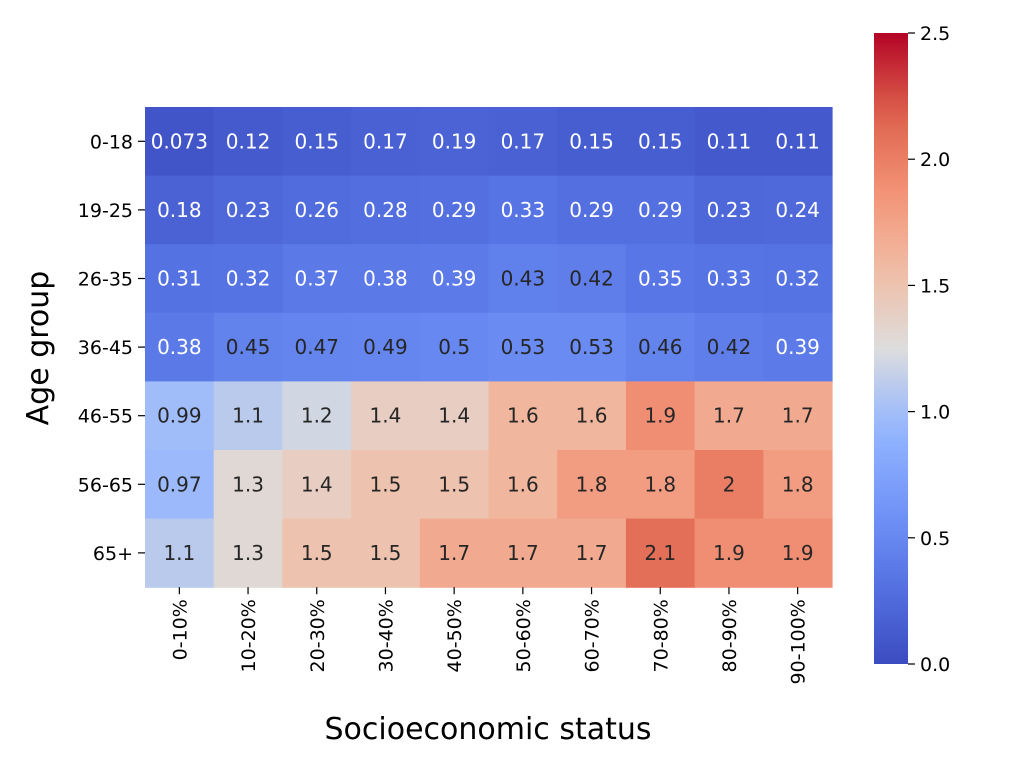  What do you see at coordinates (386, 635) in the screenshot?
I see `x-tick-label: 30-40%` at bounding box center [386, 635].